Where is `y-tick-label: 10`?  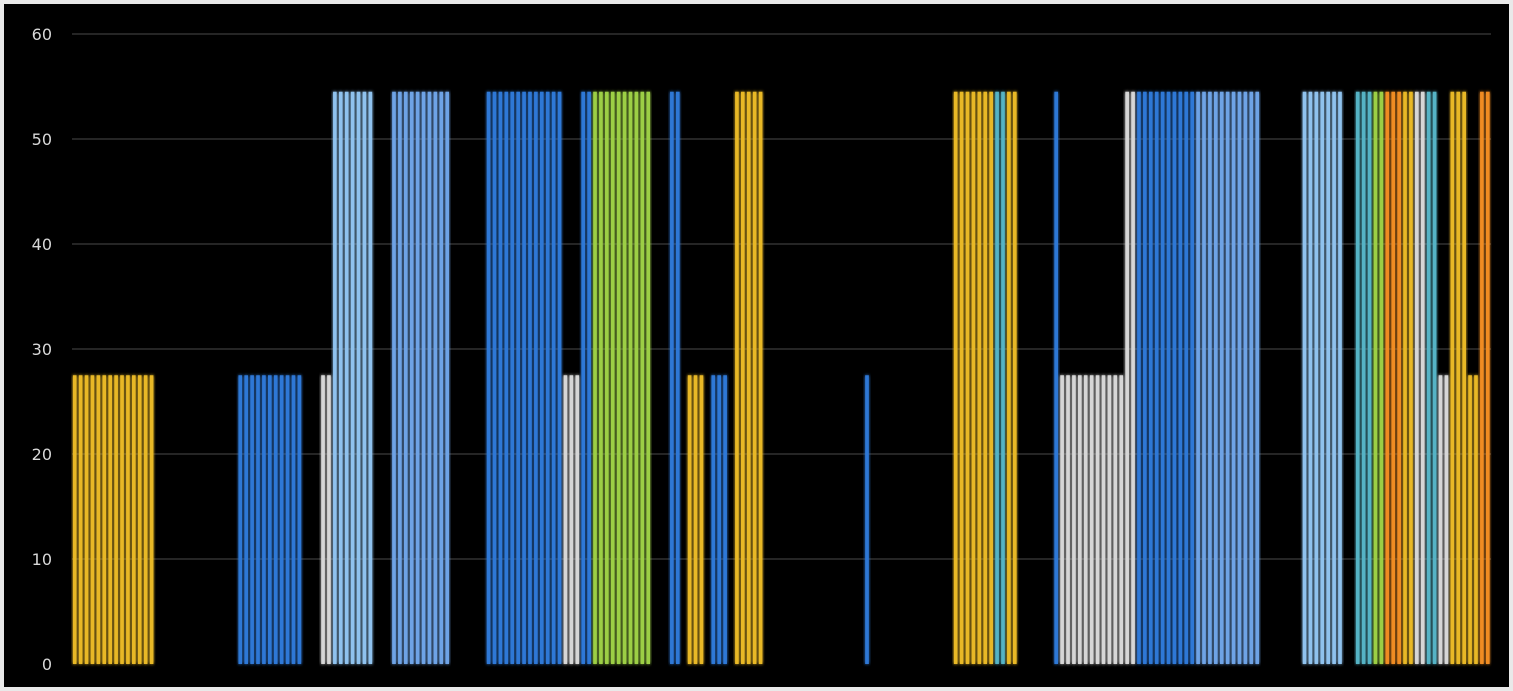 y-tick-label: 10 is located at coordinates (42, 559).